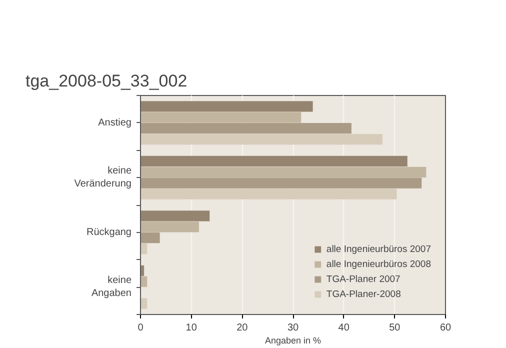 The width and height of the screenshot is (506, 348). Describe the element at coordinates (378, 264) in the screenshot. I see `legend-label: alle Ingenieurbüros 2008` at that location.